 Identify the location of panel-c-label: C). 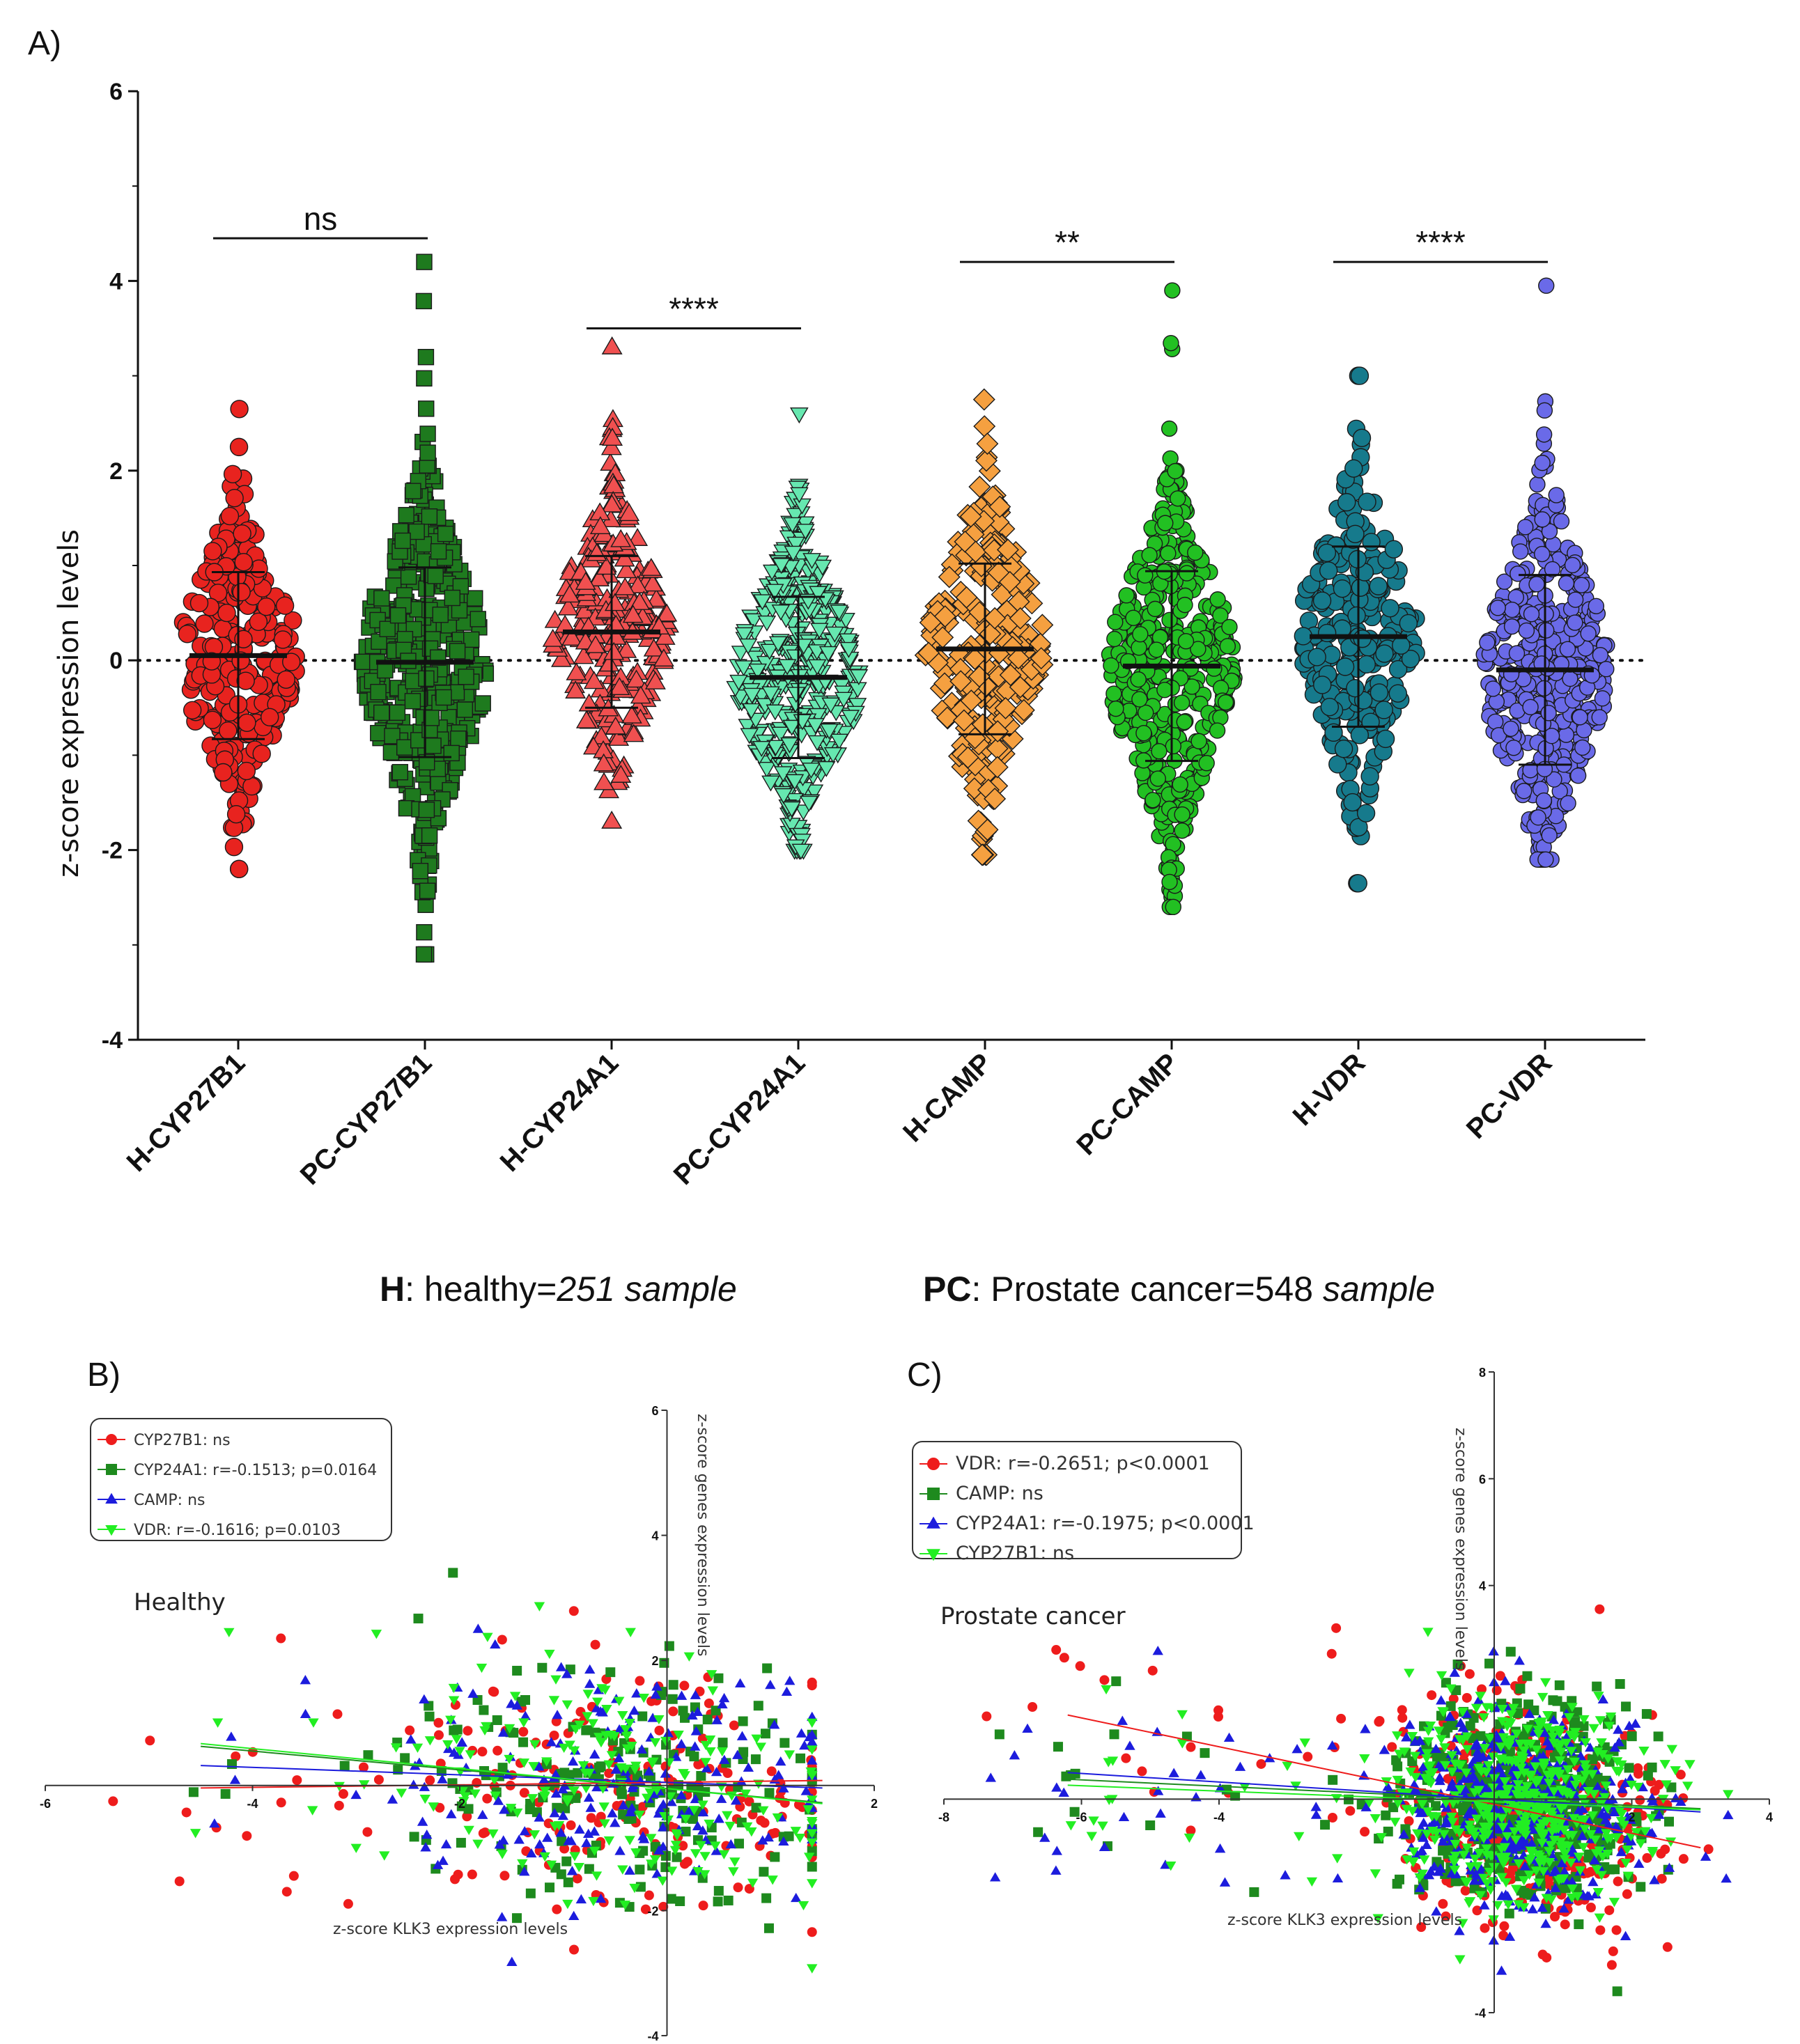
(924, 1375).